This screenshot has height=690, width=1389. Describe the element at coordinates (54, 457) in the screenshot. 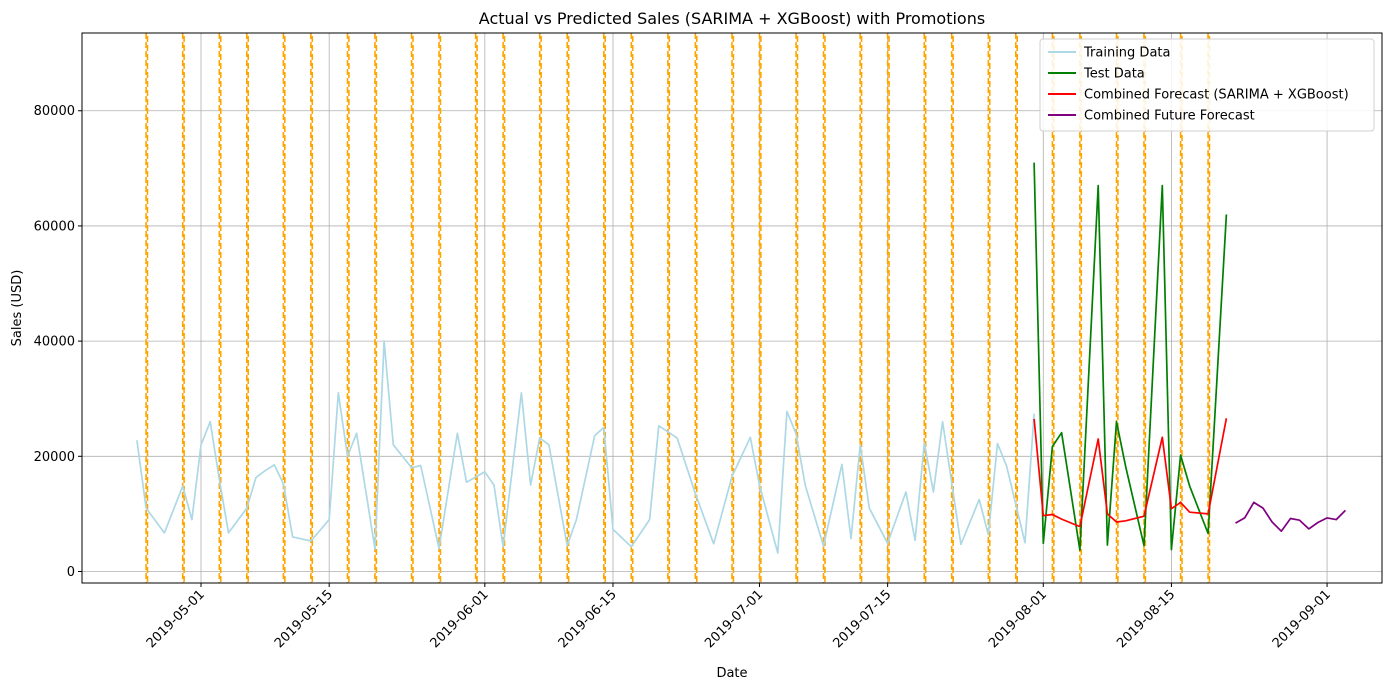

I see `y-tick-label: 20000` at that location.